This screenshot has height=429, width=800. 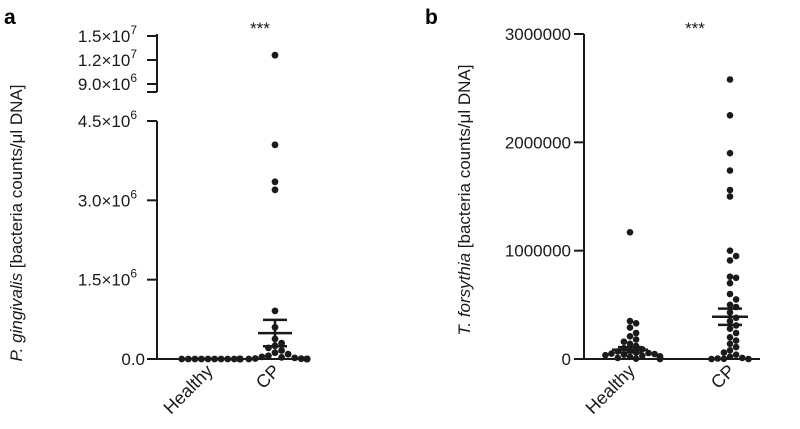 What do you see at coordinates (610, 389) in the screenshot?
I see `panel-b-x-category-label: Healthy` at bounding box center [610, 389].